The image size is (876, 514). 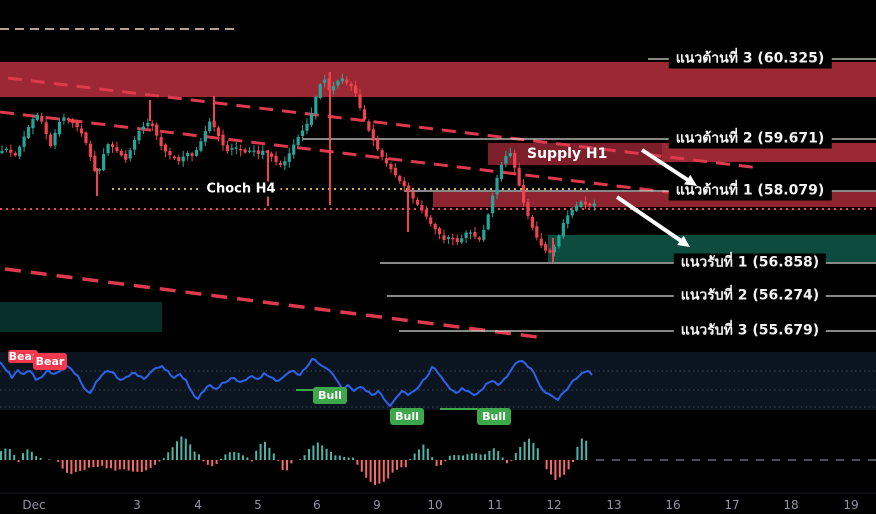 What do you see at coordinates (750, 296) in the screenshot?
I see `support-label-2: แนวรับที่ 2 (56.274)` at bounding box center [750, 296].